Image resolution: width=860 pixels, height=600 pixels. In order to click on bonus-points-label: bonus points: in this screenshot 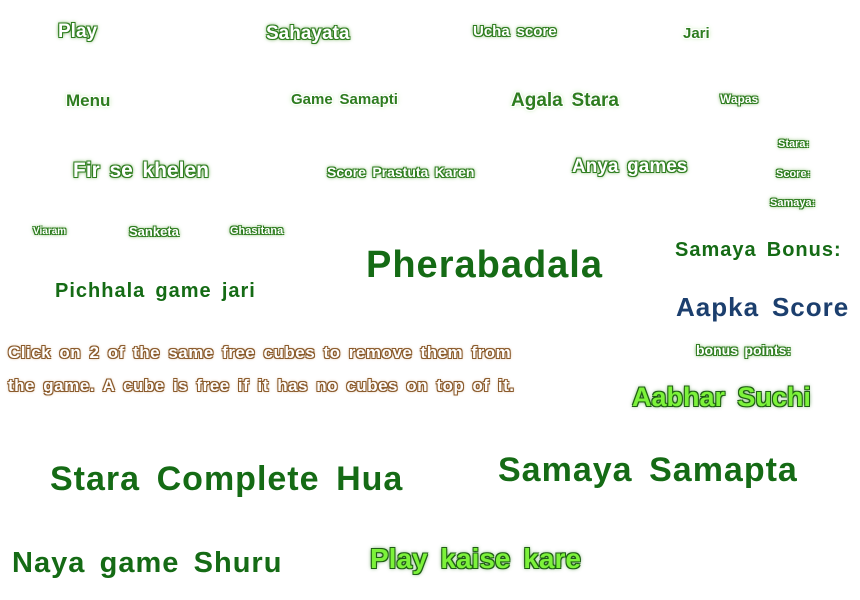, I will do `click(744, 350)`.